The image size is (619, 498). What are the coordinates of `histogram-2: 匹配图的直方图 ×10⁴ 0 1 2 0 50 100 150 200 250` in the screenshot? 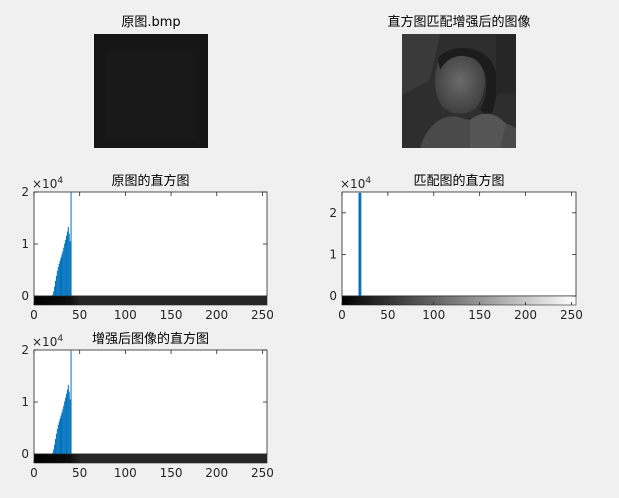 It's located at (456, 247).